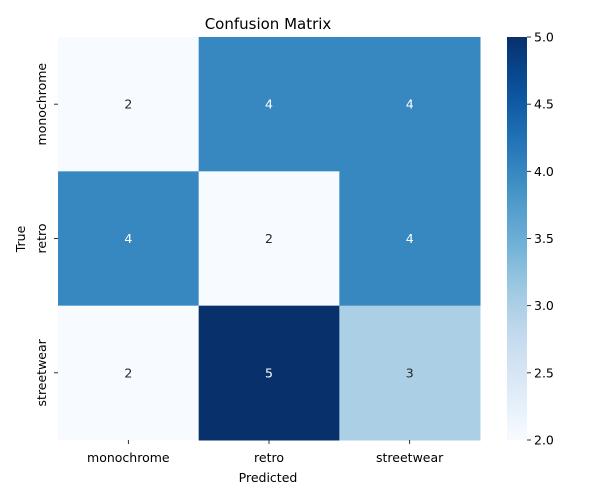 The height and width of the screenshot is (500, 600). What do you see at coordinates (410, 457) in the screenshot?
I see `x-tick-label: streetwear` at bounding box center [410, 457].